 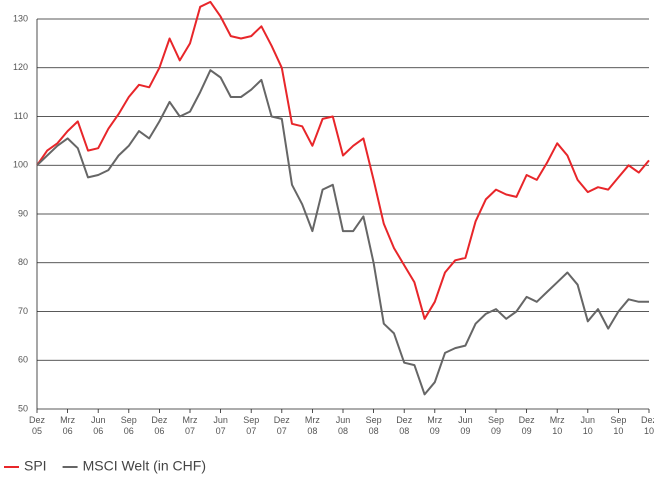 What do you see at coordinates (374, 425) in the screenshot?
I see `x-tick-label: Sep 08` at bounding box center [374, 425].